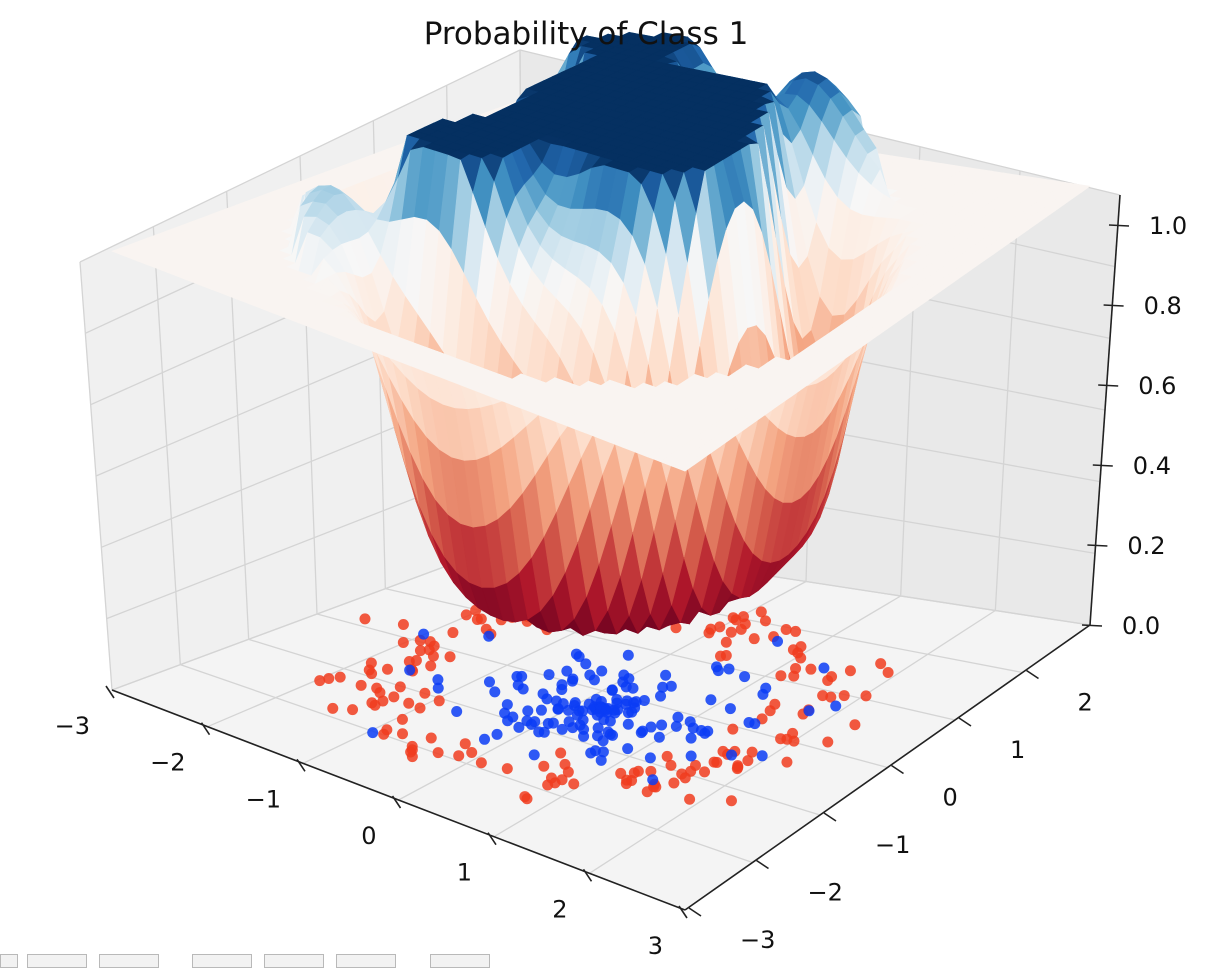 The height and width of the screenshot is (968, 1216). What do you see at coordinates (559, 909) in the screenshot?
I see `x-tick-label: 2` at bounding box center [559, 909].